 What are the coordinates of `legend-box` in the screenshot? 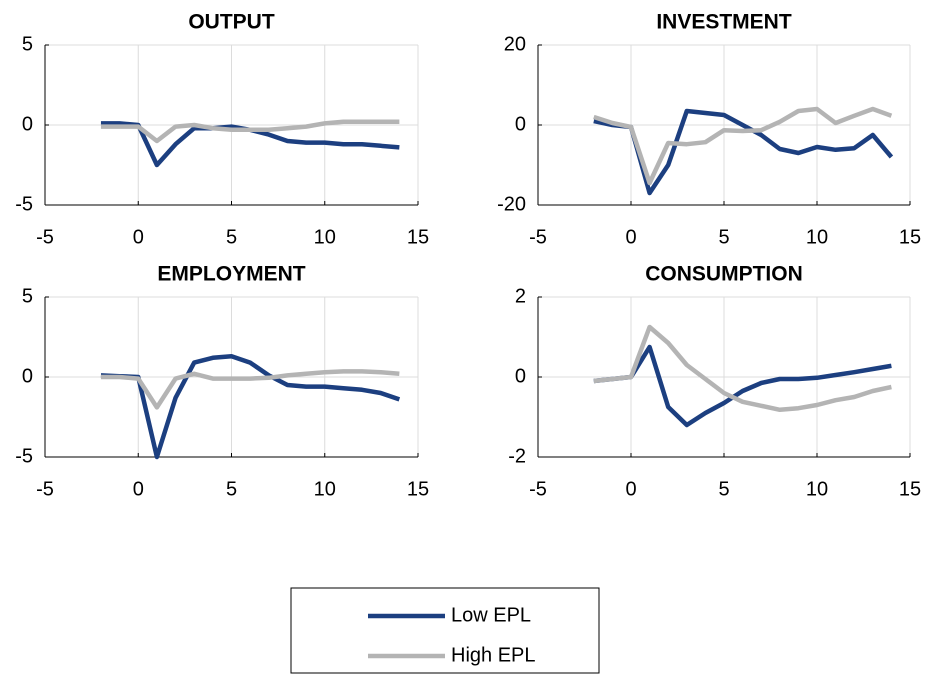 It's located at (445, 630).